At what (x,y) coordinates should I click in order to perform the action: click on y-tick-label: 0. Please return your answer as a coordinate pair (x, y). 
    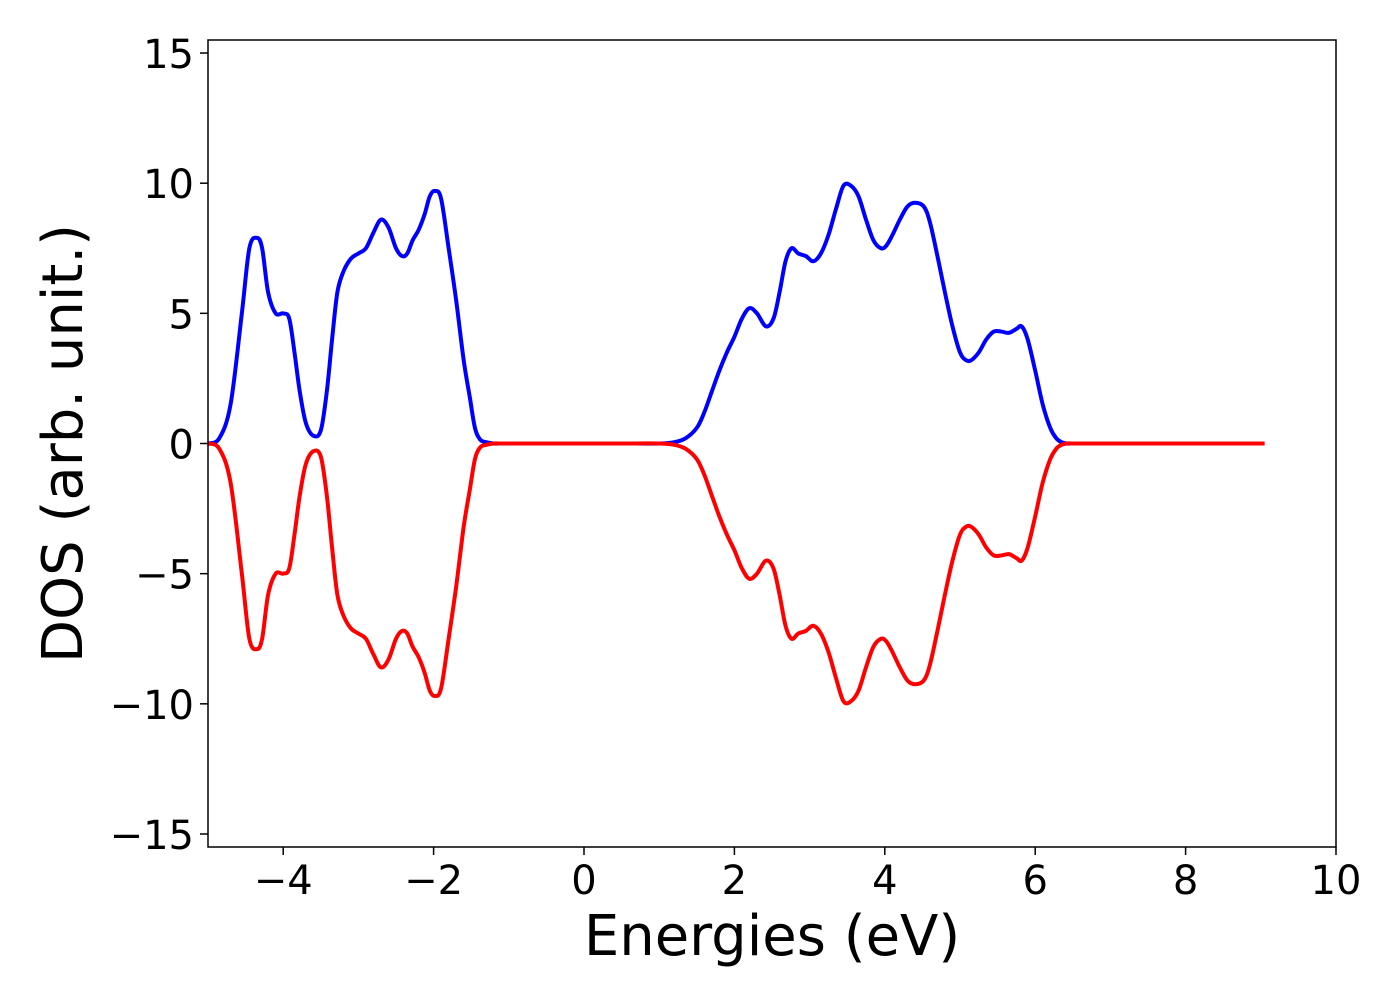
    Looking at the image, I should click on (181, 446).